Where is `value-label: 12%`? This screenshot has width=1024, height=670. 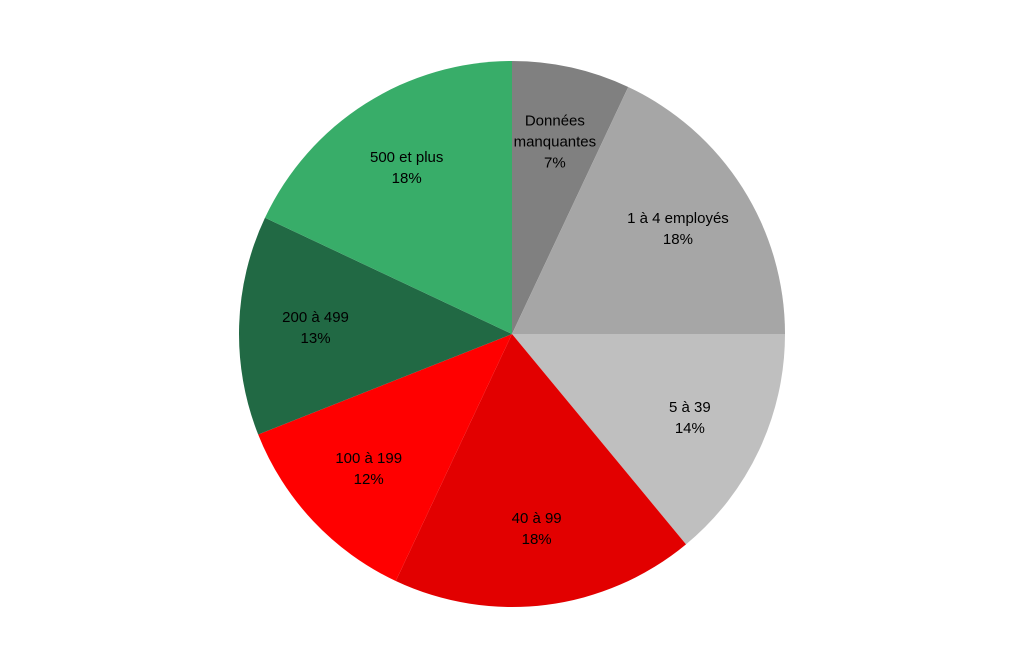
value-label: 12% is located at coordinates (368, 479).